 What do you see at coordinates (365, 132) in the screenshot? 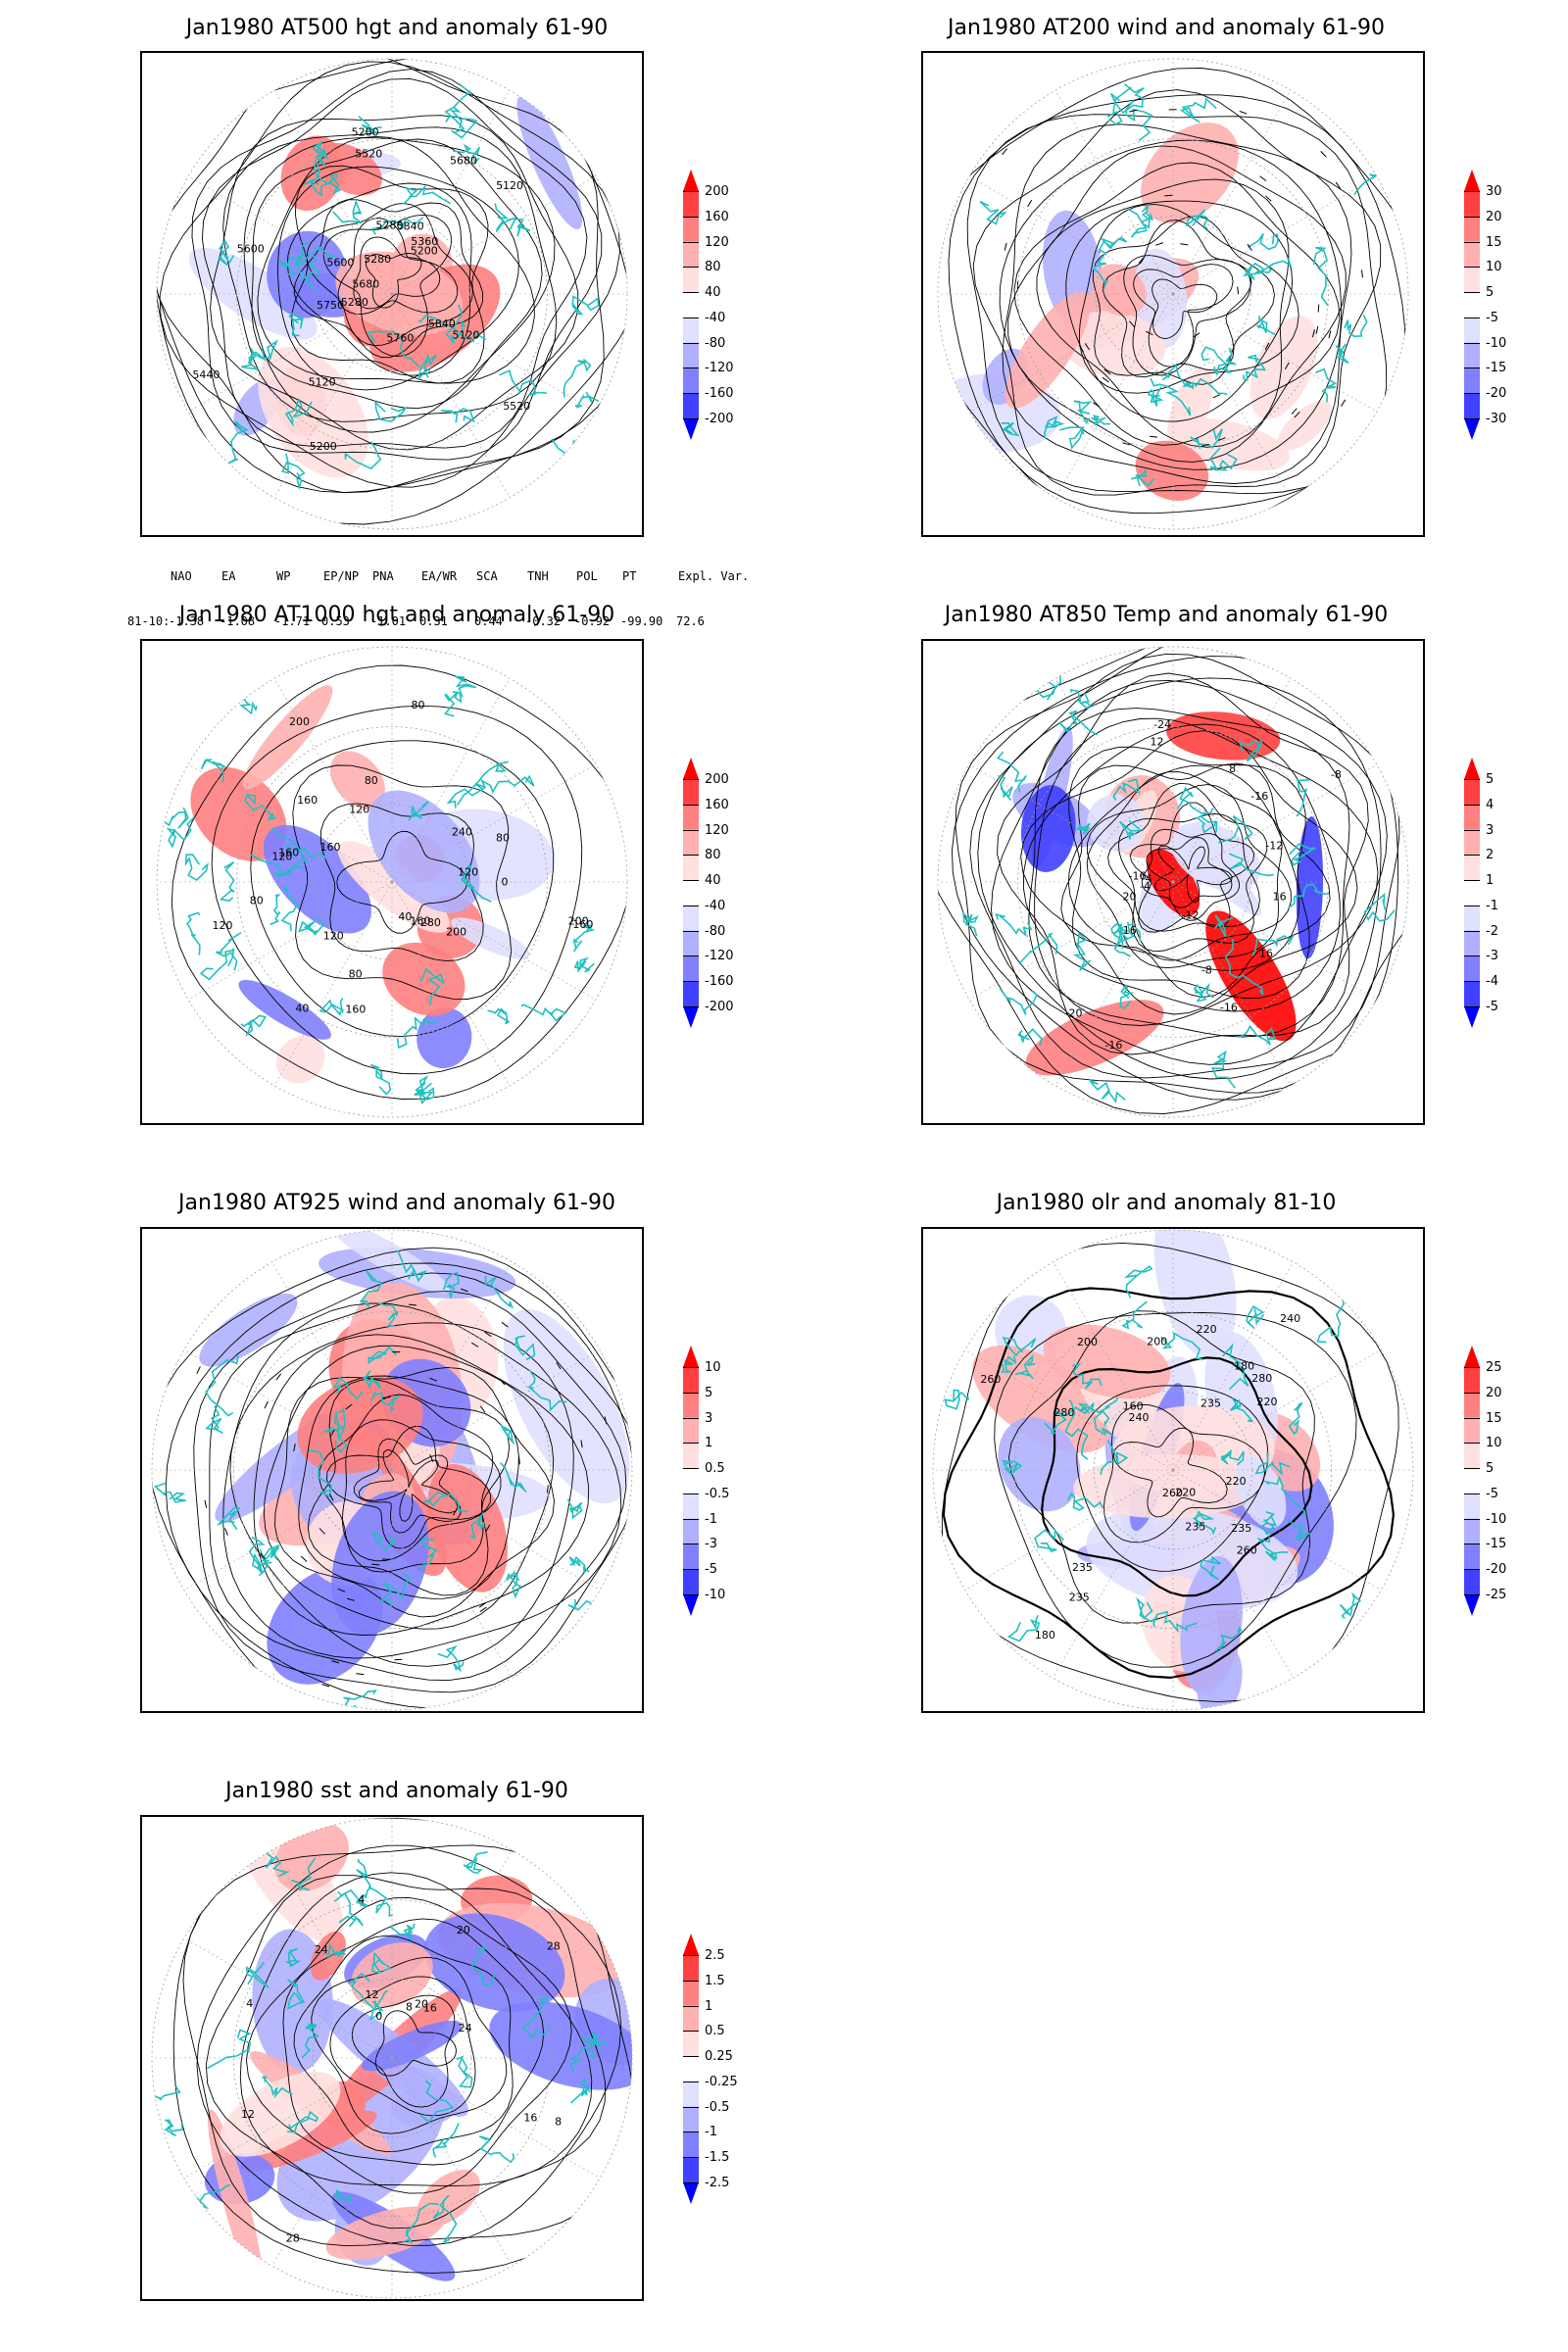
I see `contour-label: 5200` at bounding box center [365, 132].